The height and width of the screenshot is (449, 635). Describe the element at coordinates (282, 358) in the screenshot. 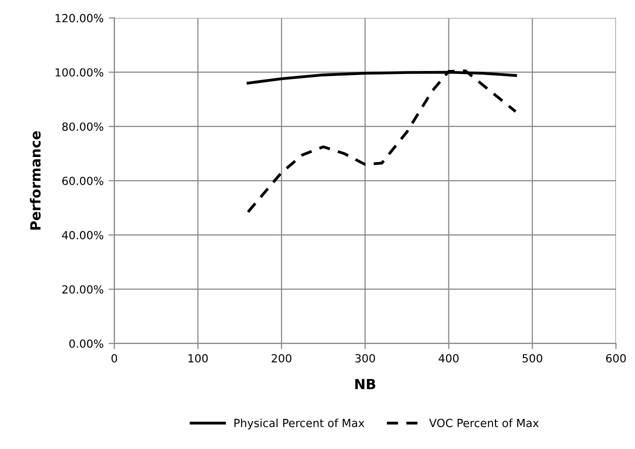

I see `x-tick-label: 200` at that location.